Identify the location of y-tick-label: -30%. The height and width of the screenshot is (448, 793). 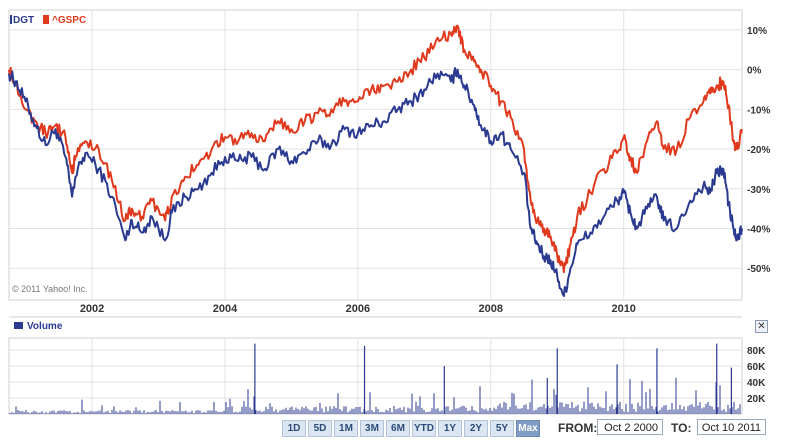
(758, 190).